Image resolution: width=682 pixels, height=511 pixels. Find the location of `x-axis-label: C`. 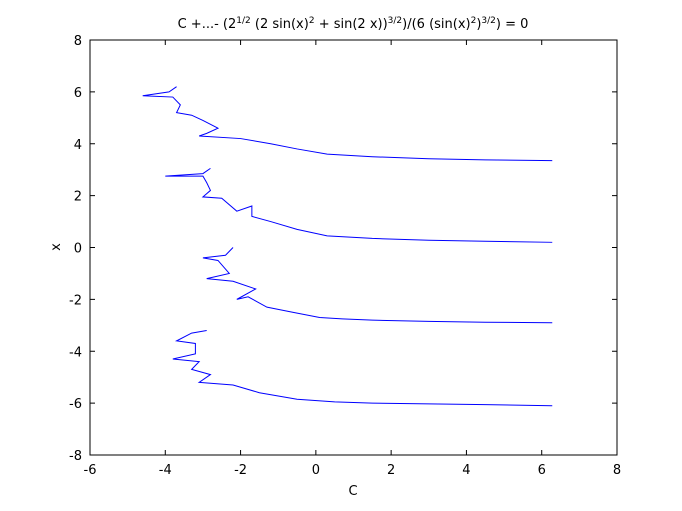

x-axis-label: C is located at coordinates (352, 491).